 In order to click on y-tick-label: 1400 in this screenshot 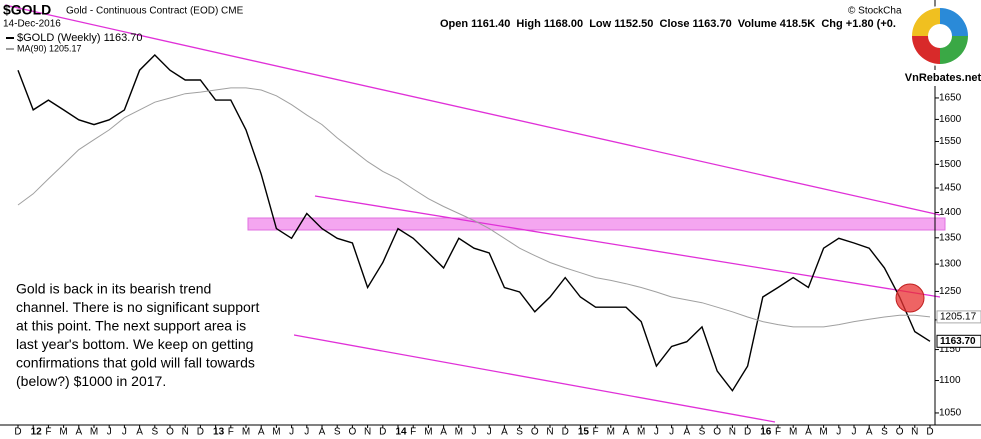, I will do `click(950, 212)`.